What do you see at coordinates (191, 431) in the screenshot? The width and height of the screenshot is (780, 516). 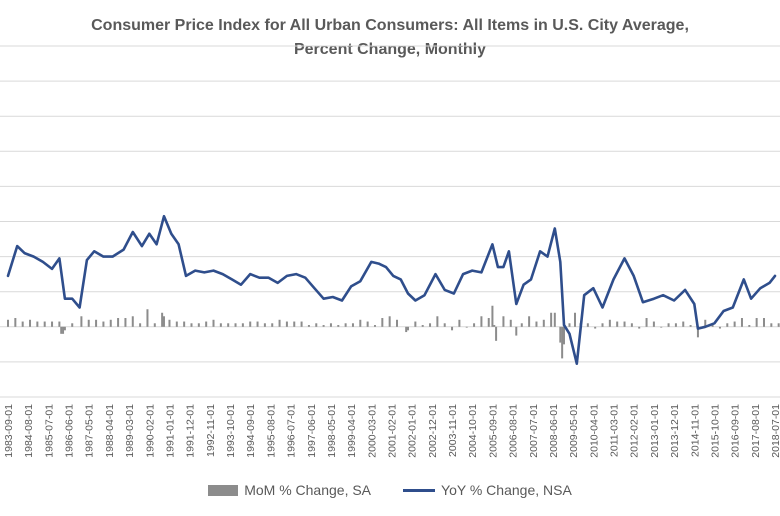 I see `x-tick-label: 1991-12-01` at bounding box center [191, 431].